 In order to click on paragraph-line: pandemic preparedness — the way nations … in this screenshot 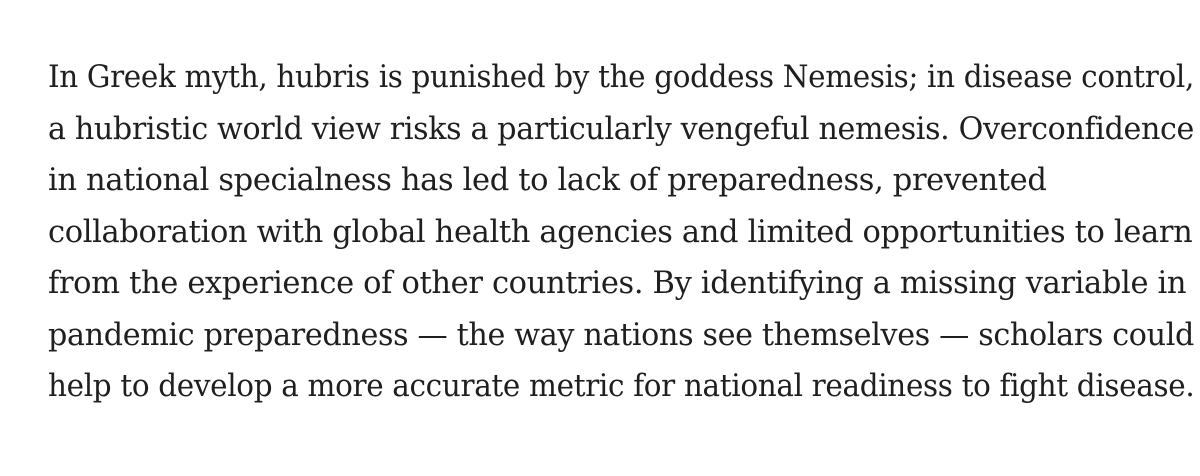, I will do `click(621, 335)`.